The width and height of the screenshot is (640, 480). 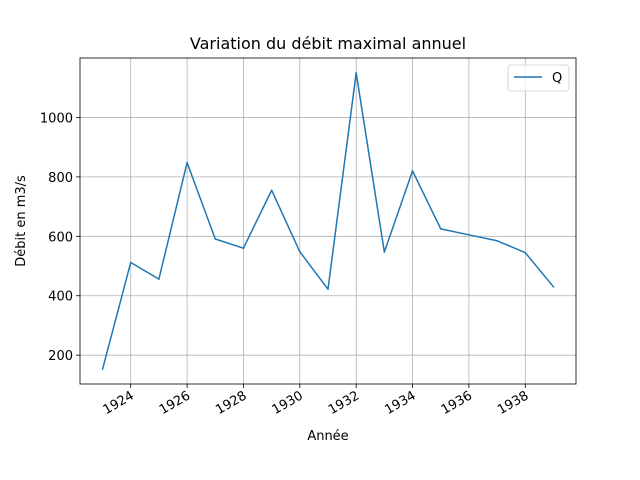 I want to click on y-axis: 200 400 600 800 1000, so click(x=60, y=237).